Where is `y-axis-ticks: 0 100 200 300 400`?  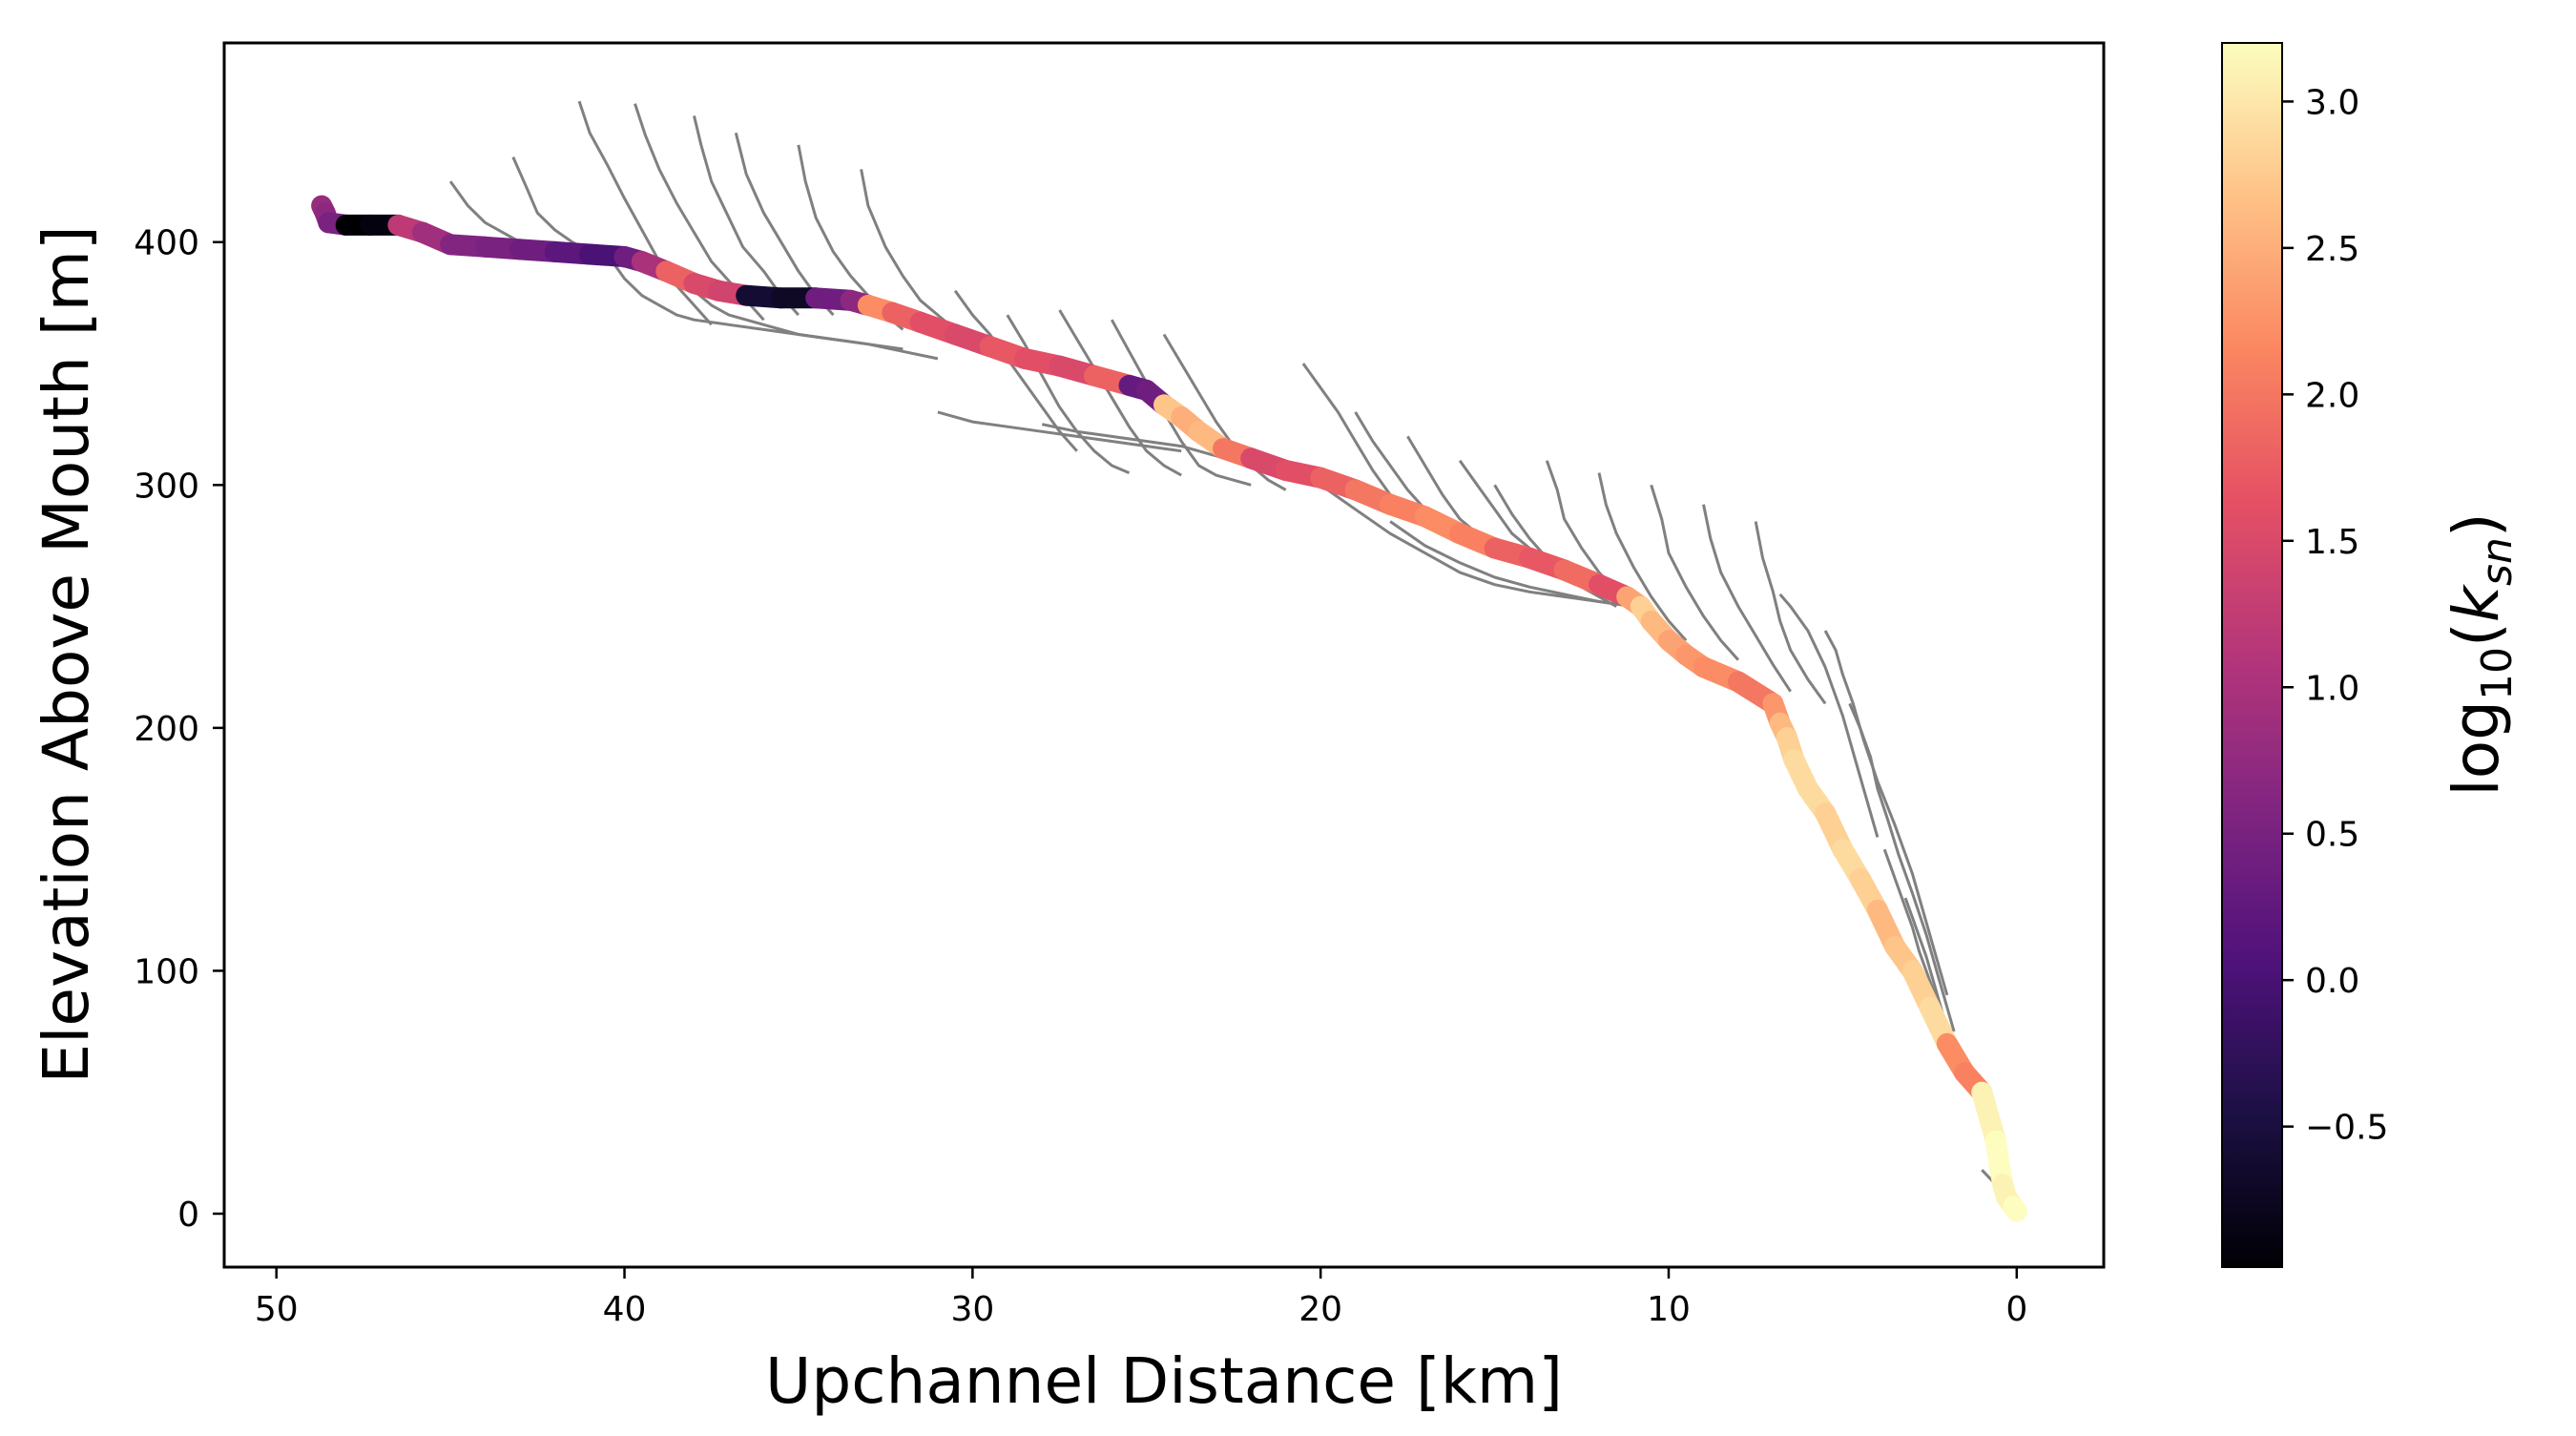 y-axis-ticks: 0 100 200 300 400 is located at coordinates (179, 729).